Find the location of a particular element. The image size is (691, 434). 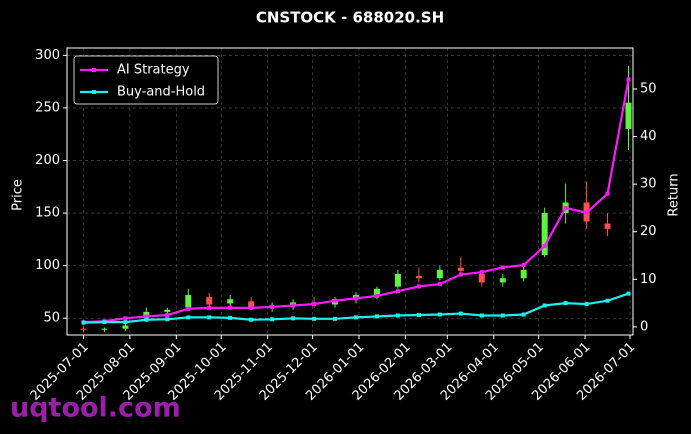

y2-tick-label: 0 is located at coordinates (644, 326).